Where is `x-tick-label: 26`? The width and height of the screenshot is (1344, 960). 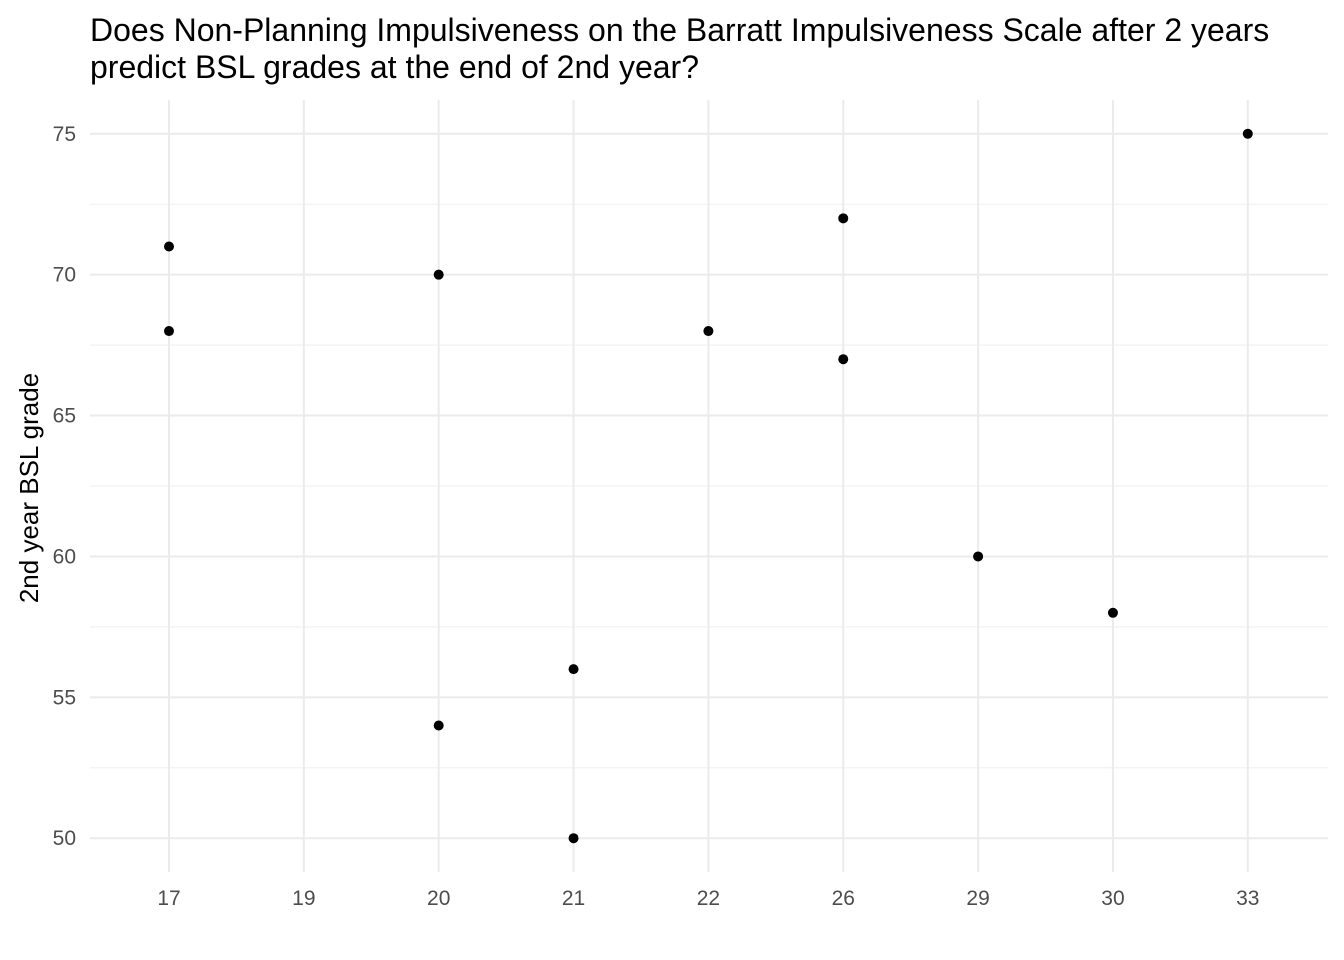
x-tick-label: 26 is located at coordinates (843, 898).